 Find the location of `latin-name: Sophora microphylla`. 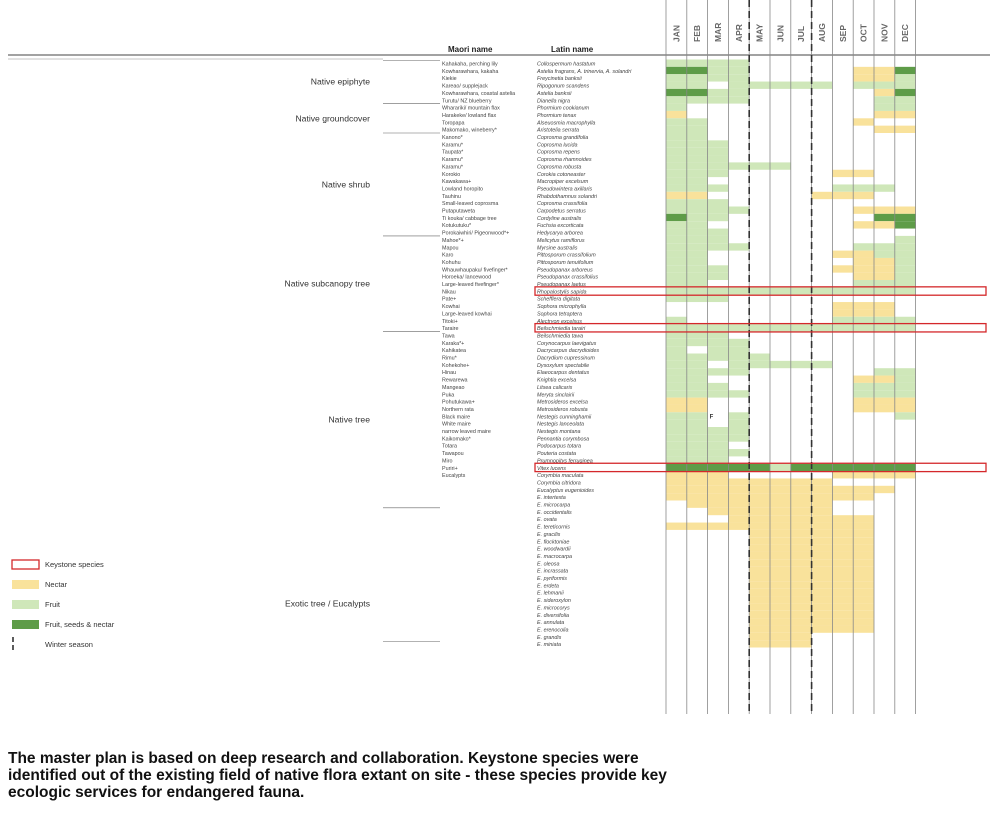

latin-name: Sophora microphylla is located at coordinates (561, 307).